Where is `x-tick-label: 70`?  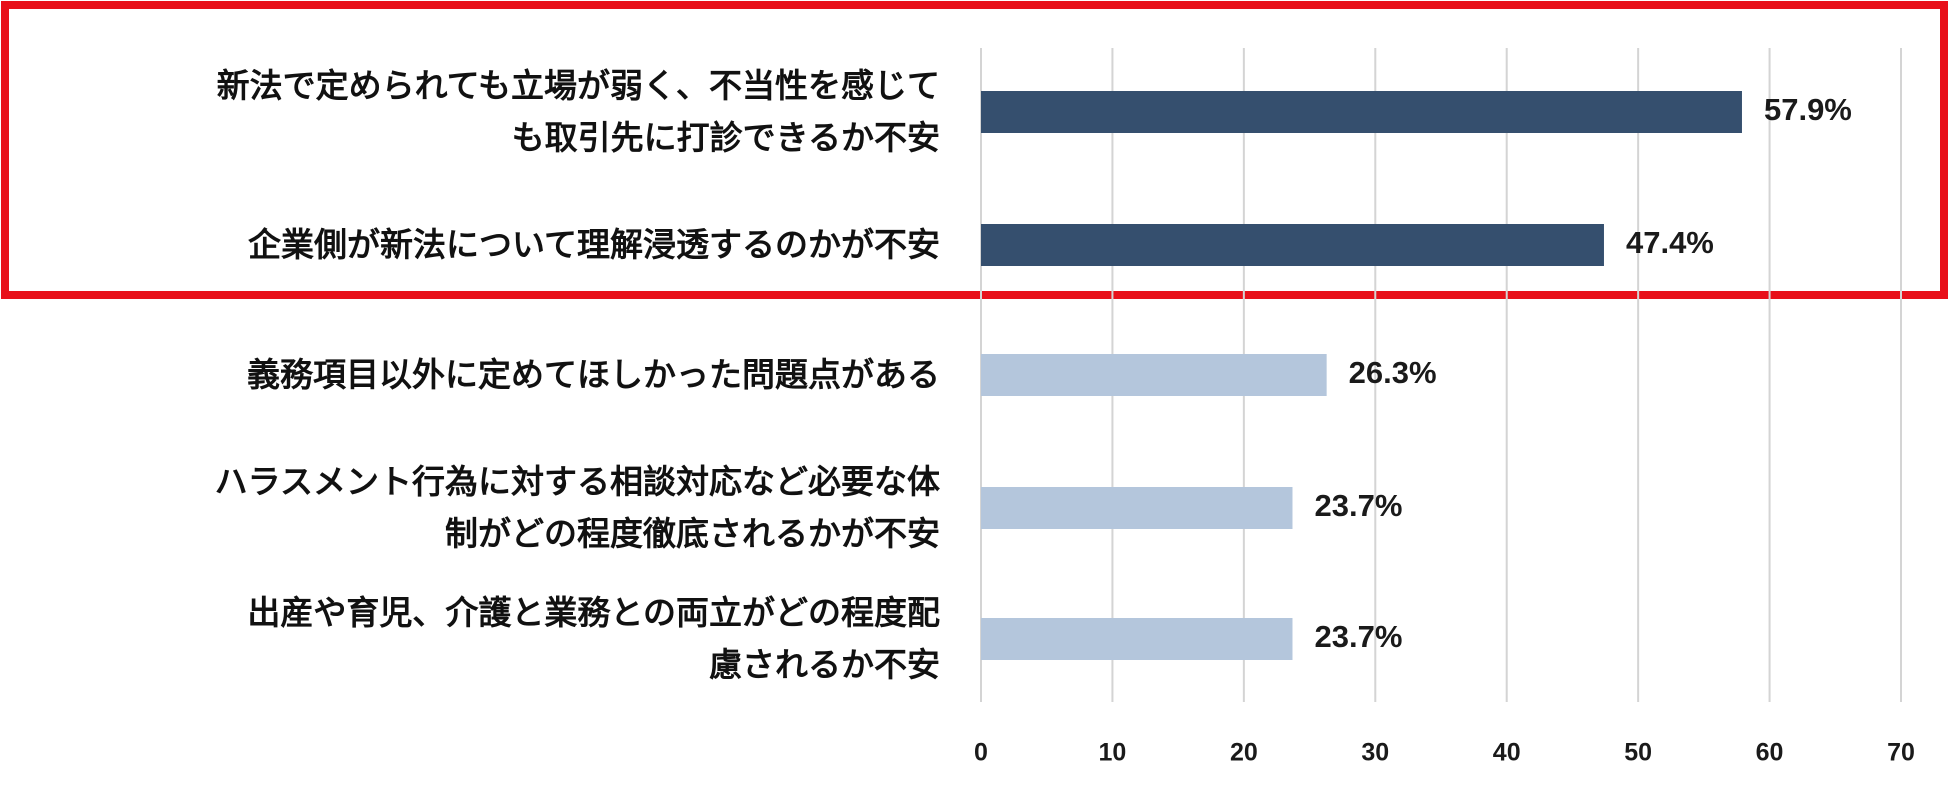
x-tick-label: 70 is located at coordinates (1901, 753).